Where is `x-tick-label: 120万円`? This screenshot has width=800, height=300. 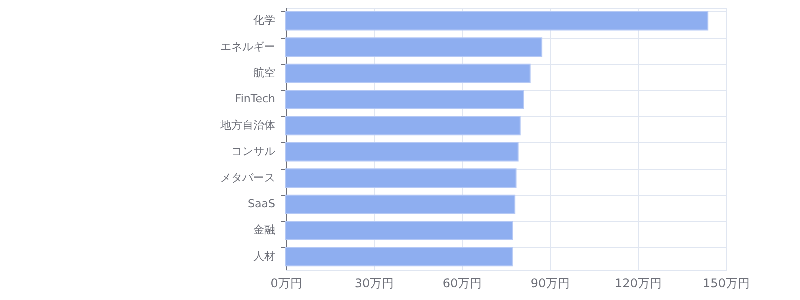
x-tick-label: 120万円 is located at coordinates (638, 283).